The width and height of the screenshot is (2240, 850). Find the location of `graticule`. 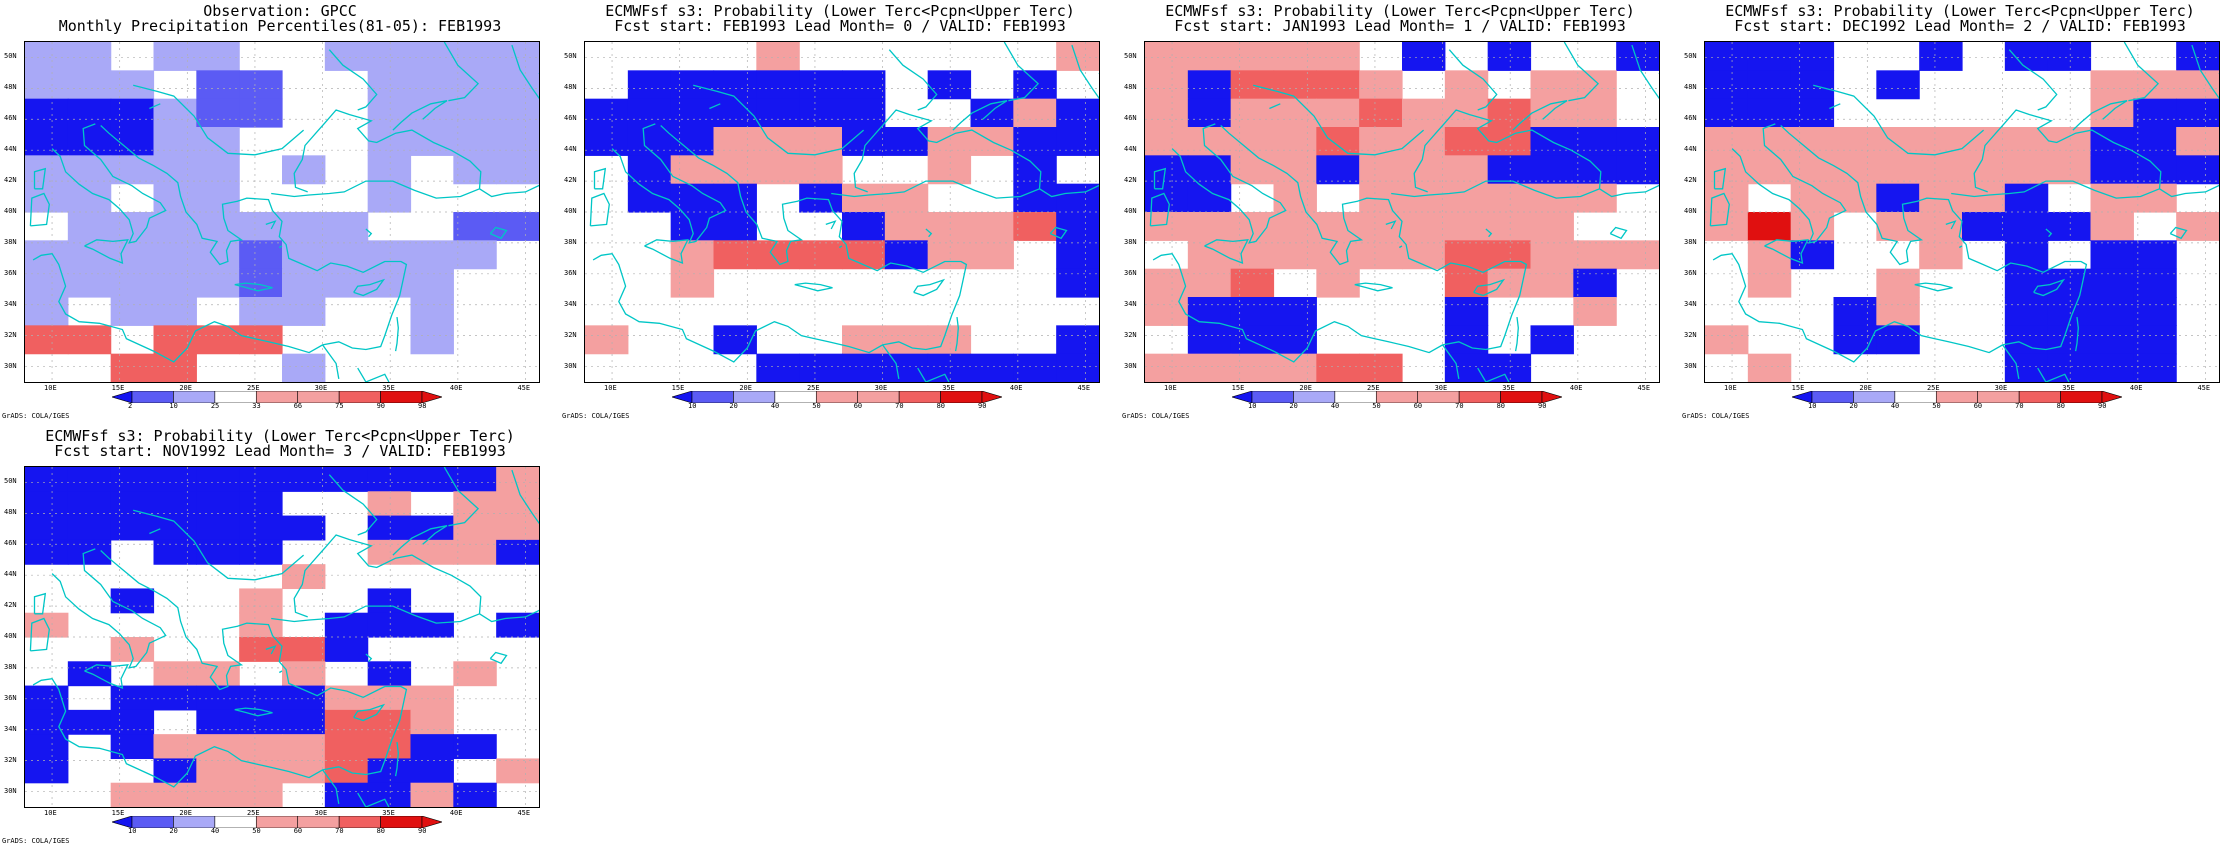

graticule is located at coordinates (282, 212).